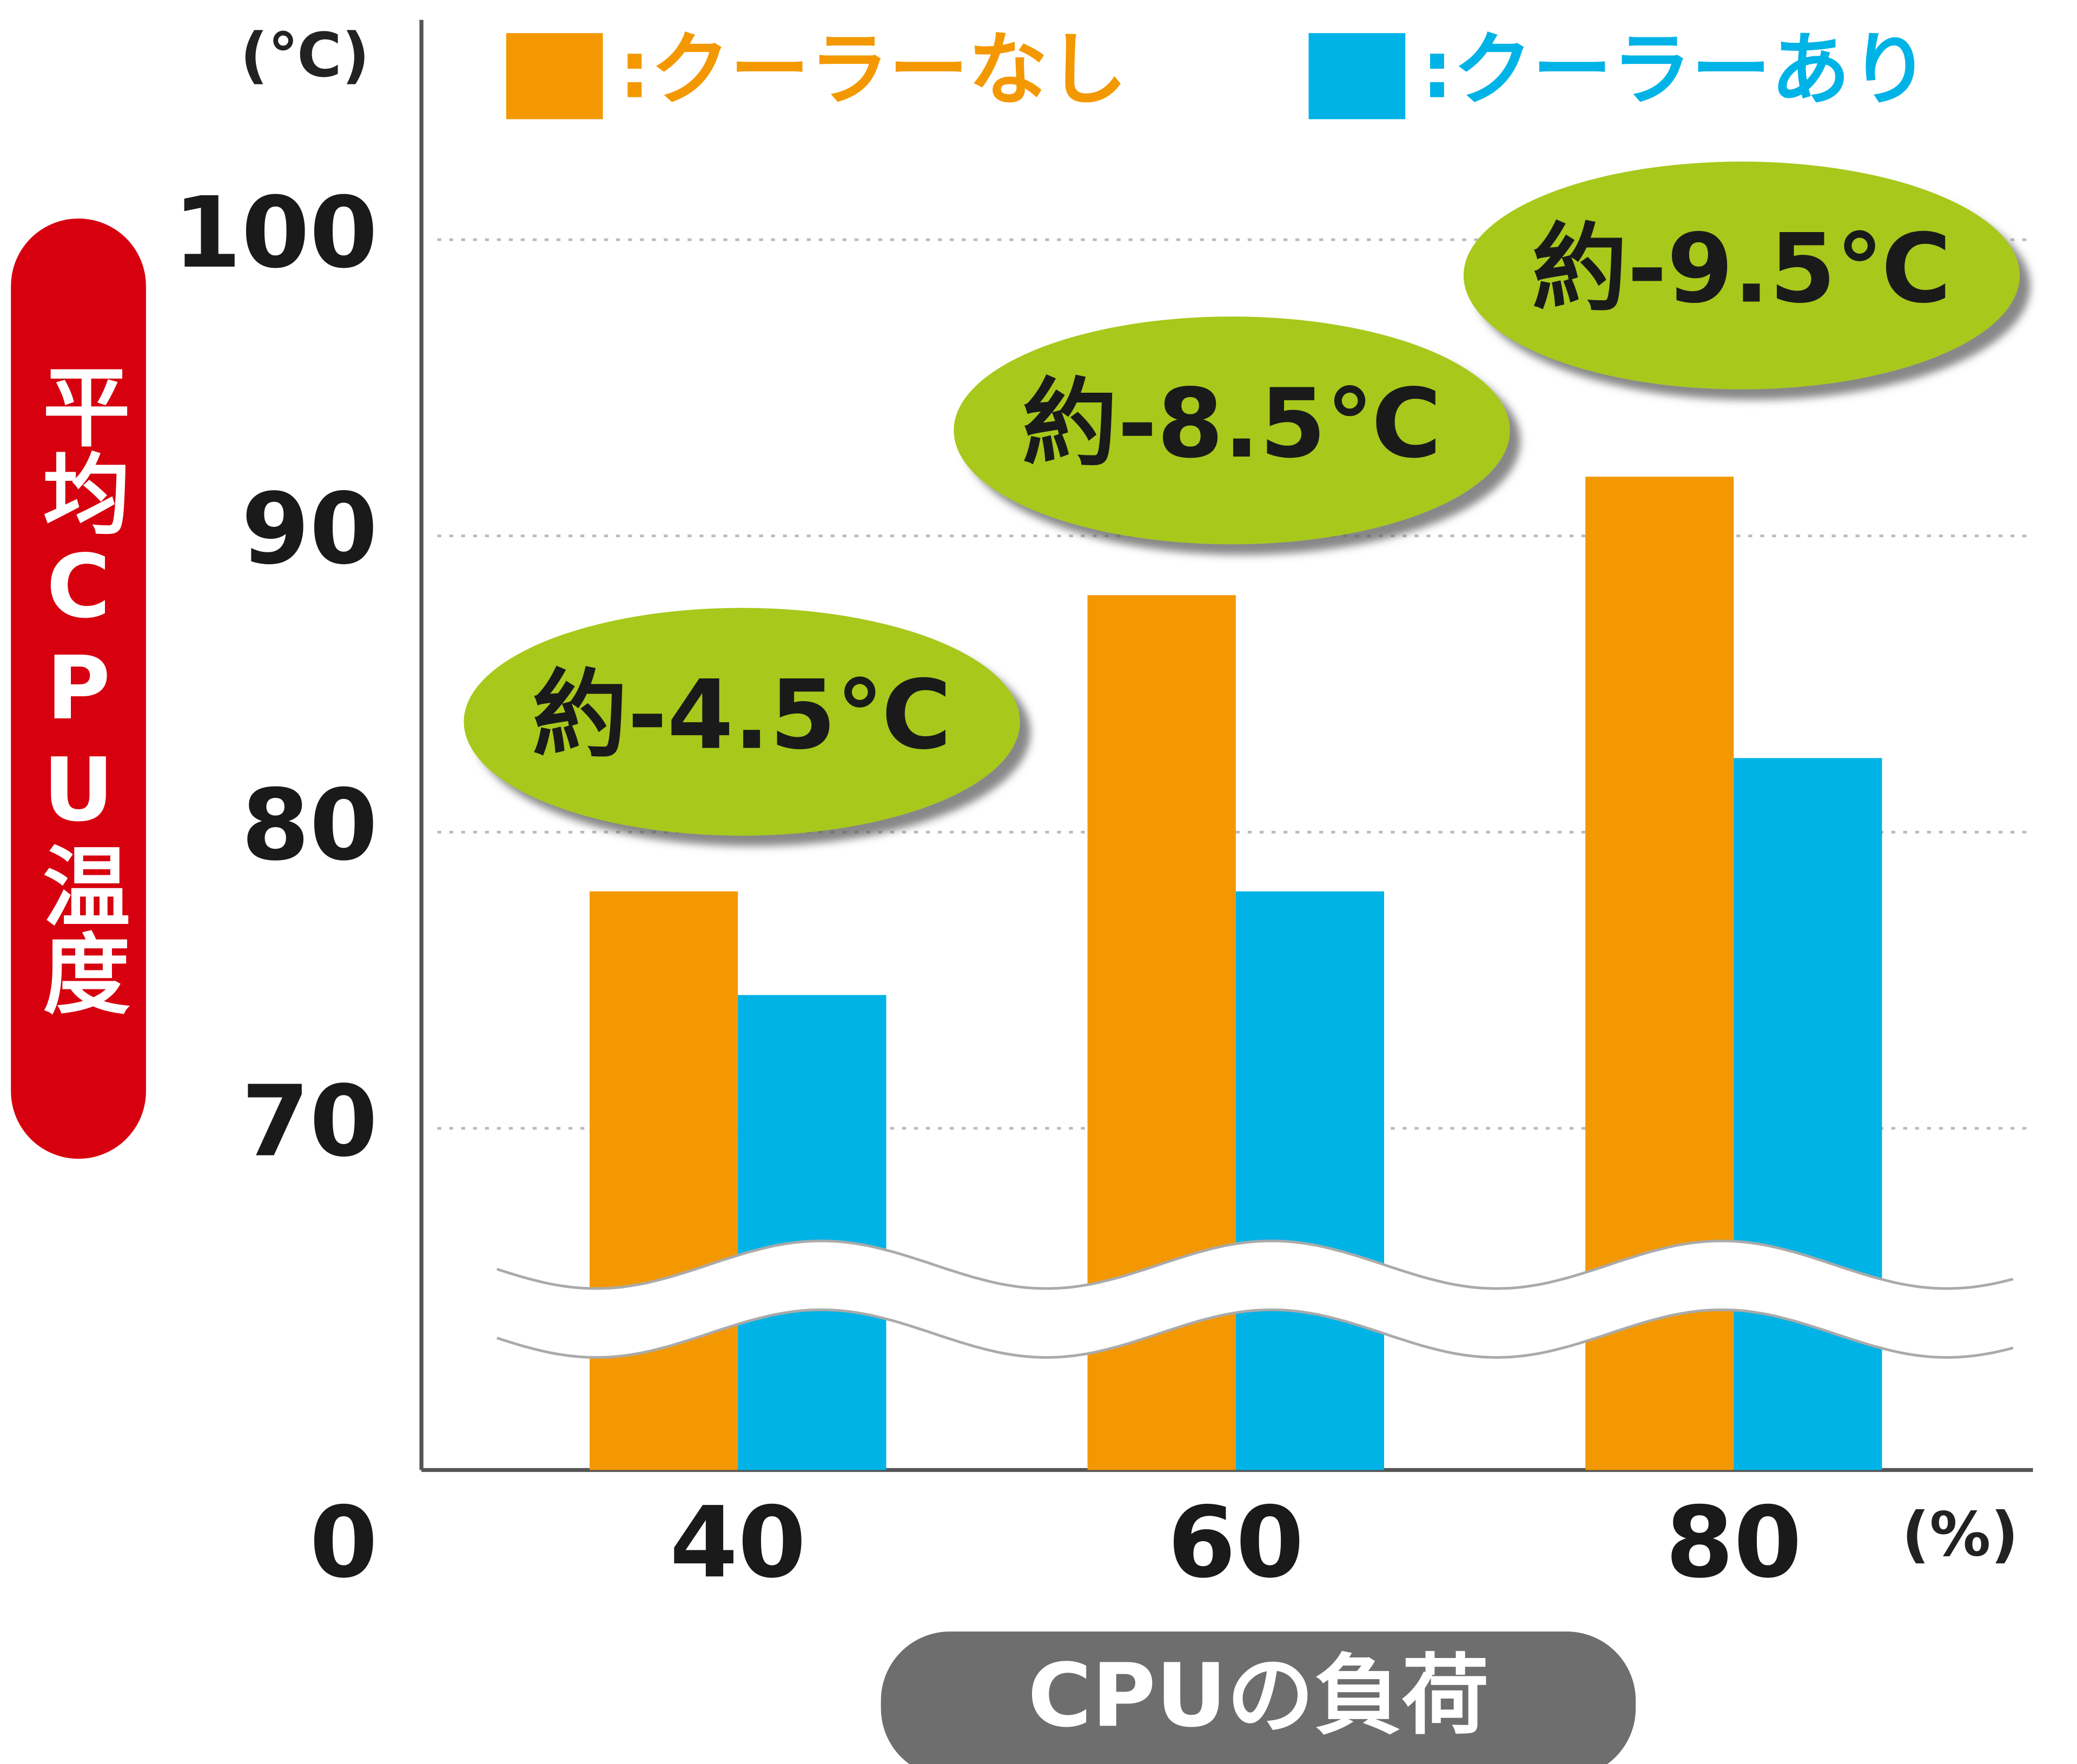 This screenshot has width=2077, height=1764. Describe the element at coordinates (873, 70) in the screenshot. I see `legend-label: :クーラーなし` at that location.